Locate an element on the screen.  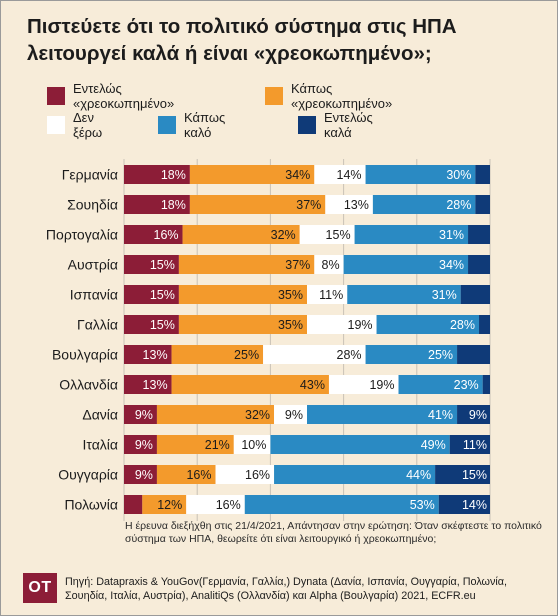
data-label: 35% is located at coordinates (290, 295).